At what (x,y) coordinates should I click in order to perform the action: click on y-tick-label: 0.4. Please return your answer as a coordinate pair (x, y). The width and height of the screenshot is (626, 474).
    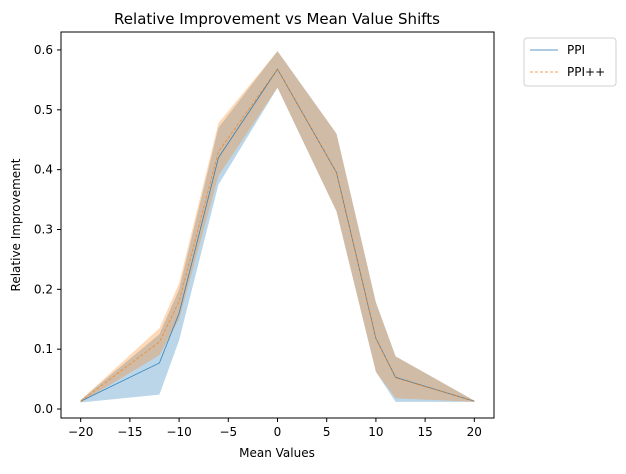
    Looking at the image, I should click on (43, 170).